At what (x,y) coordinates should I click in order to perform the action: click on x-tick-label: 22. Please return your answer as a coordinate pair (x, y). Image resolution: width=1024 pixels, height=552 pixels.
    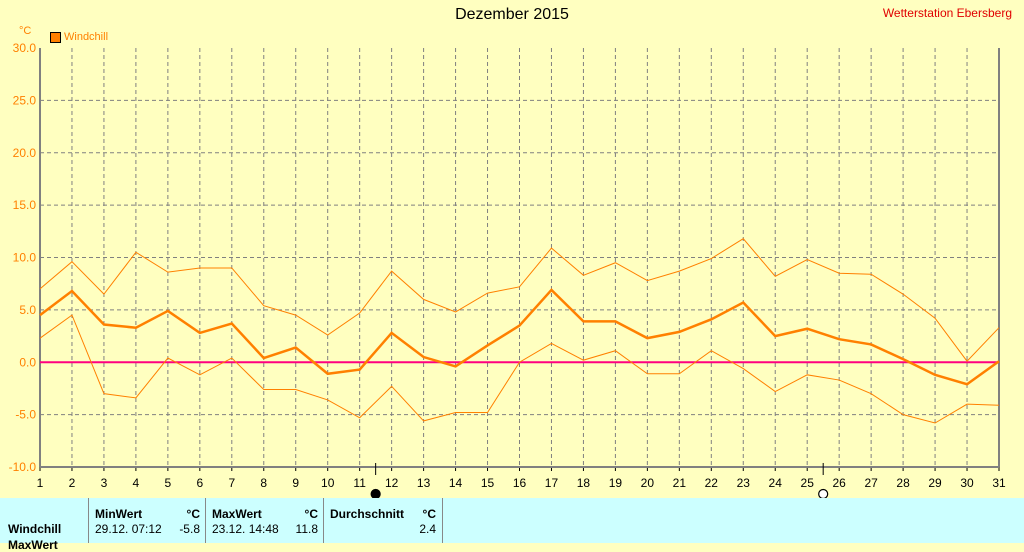
    Looking at the image, I should click on (712, 483).